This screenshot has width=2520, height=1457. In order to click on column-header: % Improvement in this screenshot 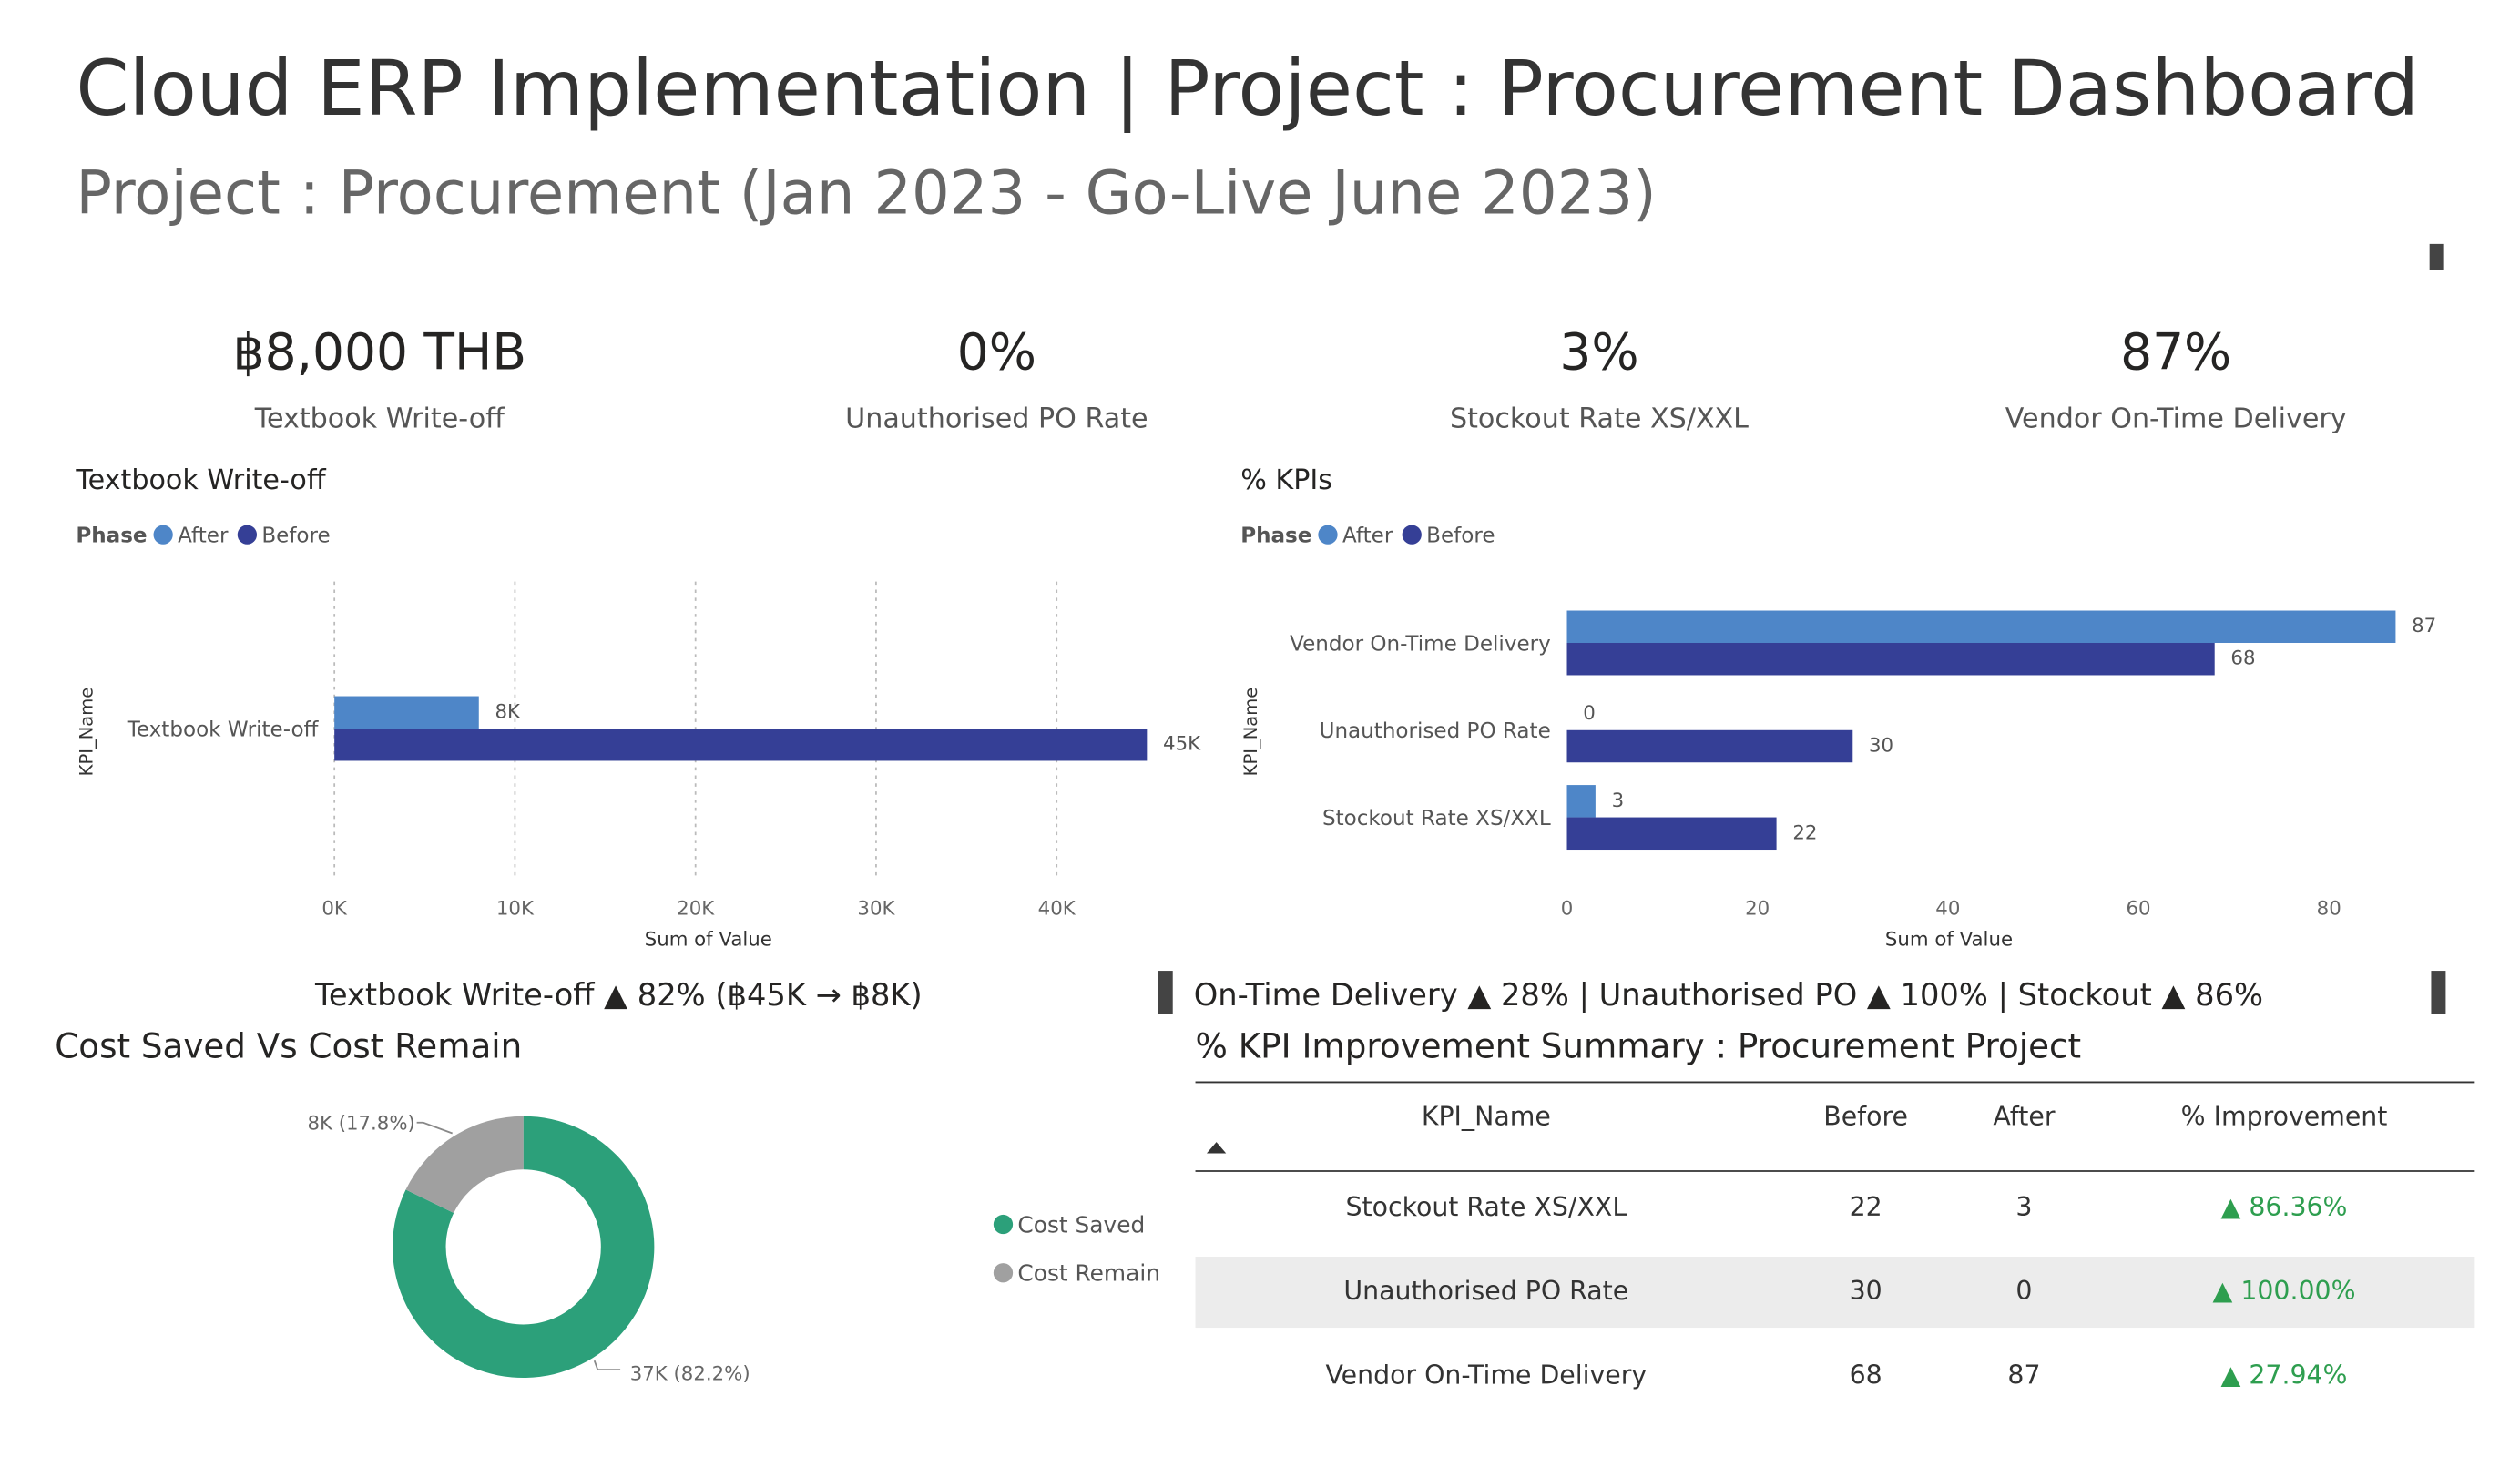, I will do `click(2284, 1116)`.